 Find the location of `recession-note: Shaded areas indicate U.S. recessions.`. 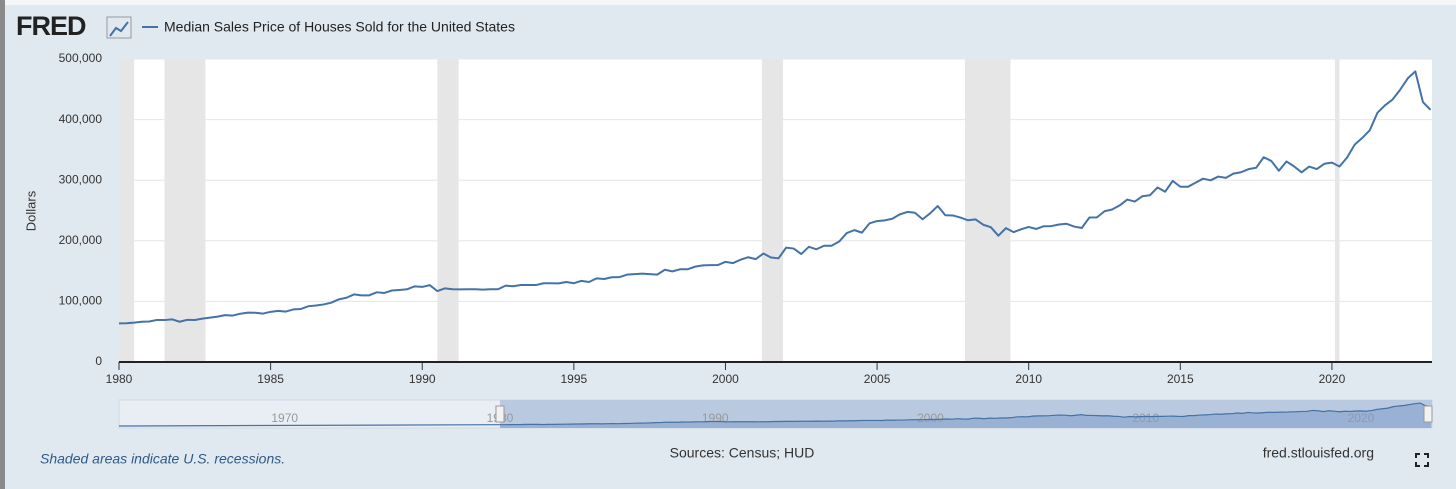

recession-note: Shaded areas indicate U.S. recessions. is located at coordinates (162, 459).